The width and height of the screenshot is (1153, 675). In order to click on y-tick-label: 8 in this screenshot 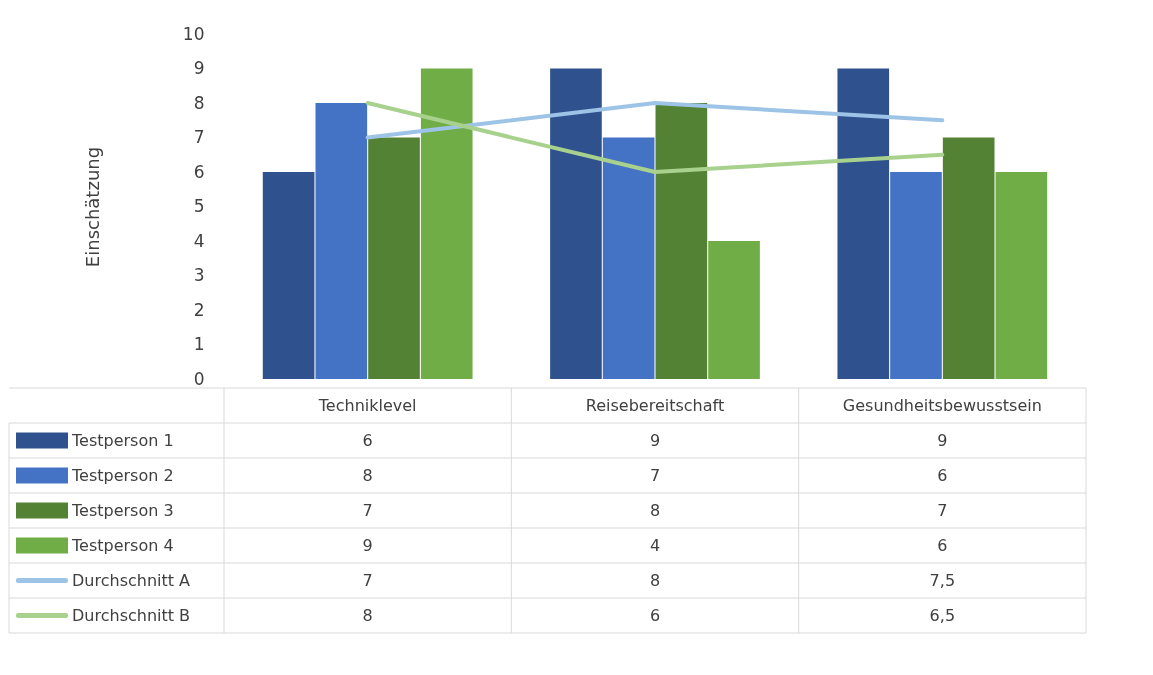, I will do `click(199, 102)`.